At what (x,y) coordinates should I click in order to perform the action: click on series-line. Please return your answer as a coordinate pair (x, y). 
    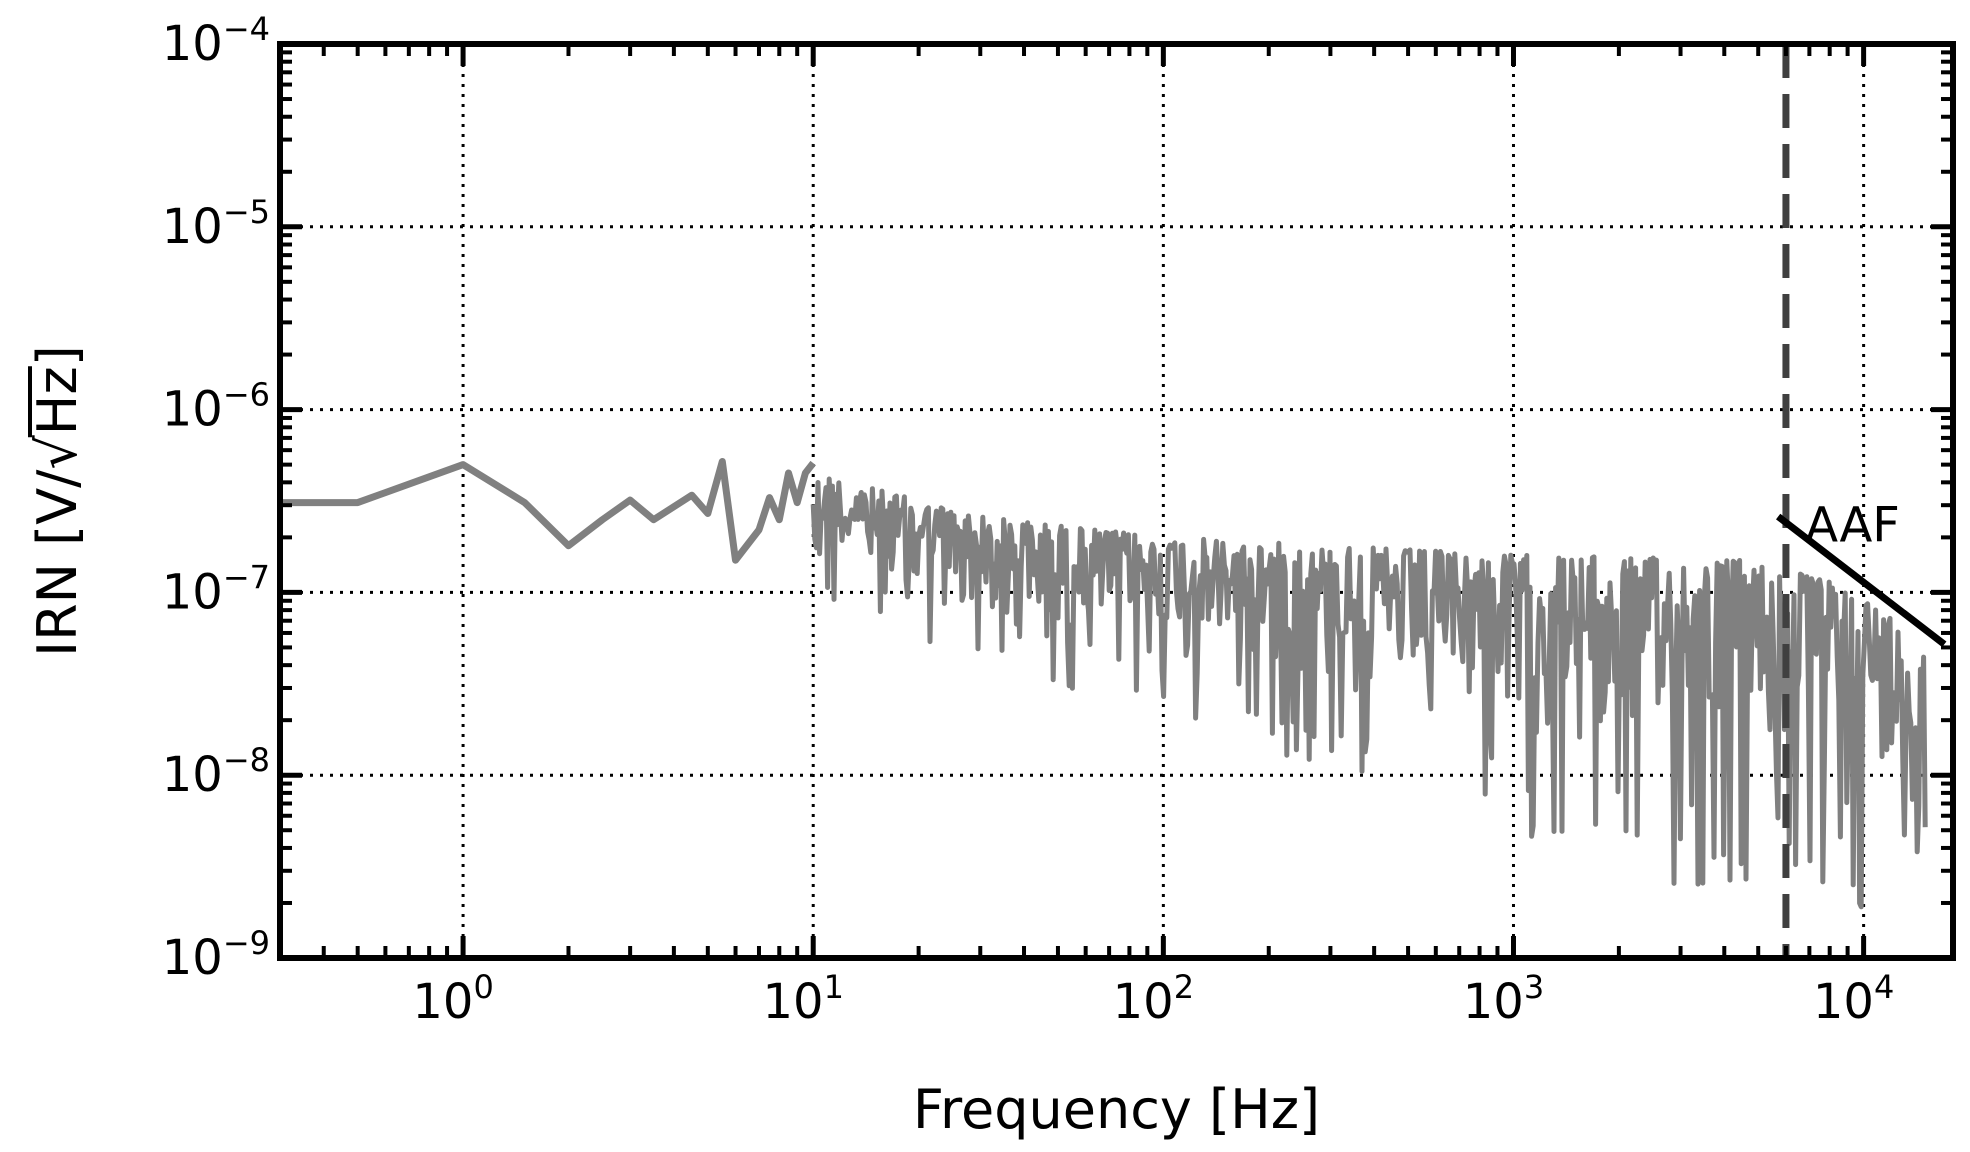
    Looking at the image, I should click on (548, 511).